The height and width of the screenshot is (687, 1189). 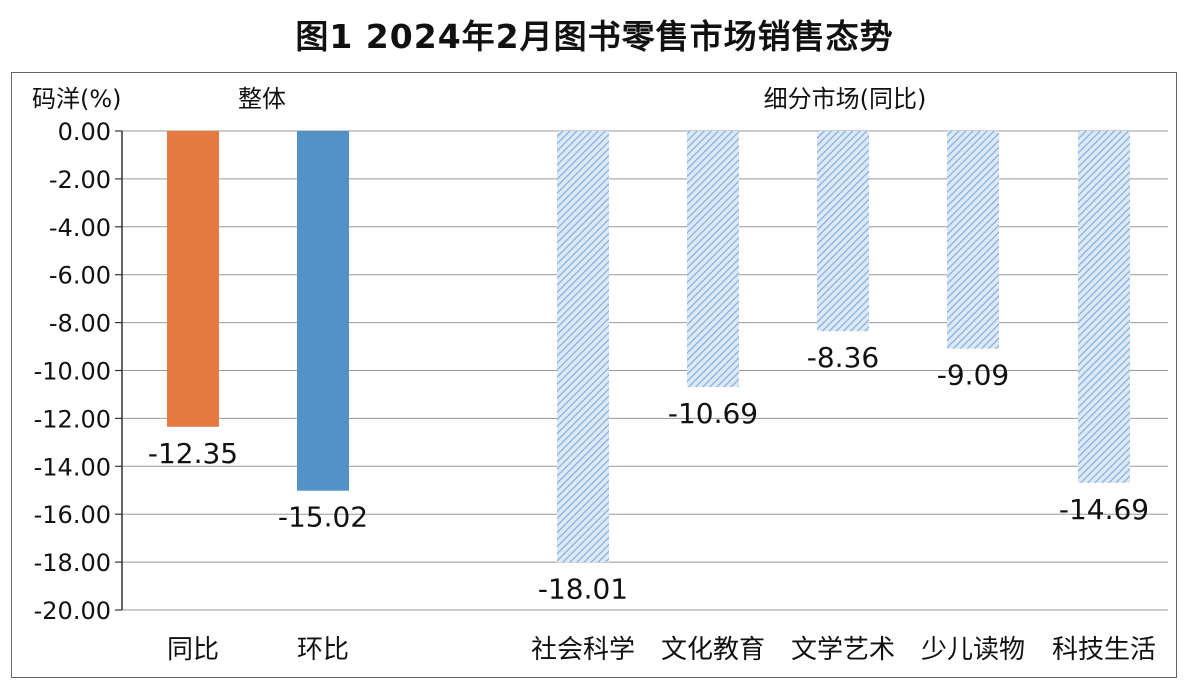 What do you see at coordinates (262, 99) in the screenshot?
I see `group-label: 整体` at bounding box center [262, 99].